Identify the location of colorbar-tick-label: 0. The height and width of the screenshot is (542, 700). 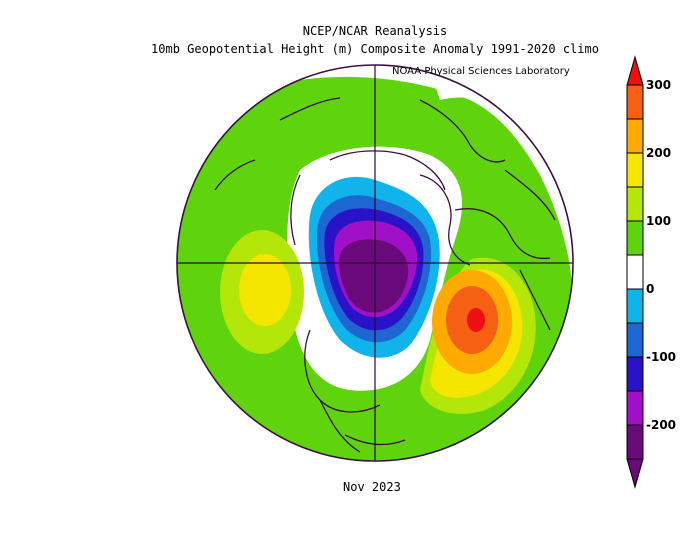
(650, 289).